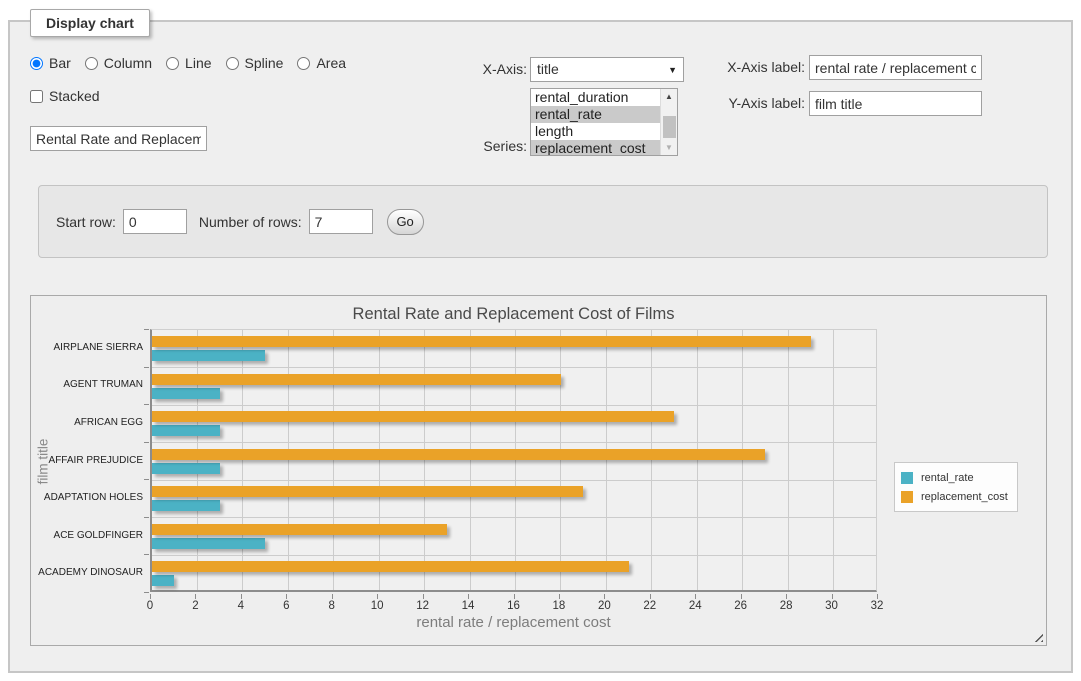 This screenshot has width=1081, height=681. Describe the element at coordinates (74, 96) in the screenshot. I see `stacked-label: Stacked` at that location.